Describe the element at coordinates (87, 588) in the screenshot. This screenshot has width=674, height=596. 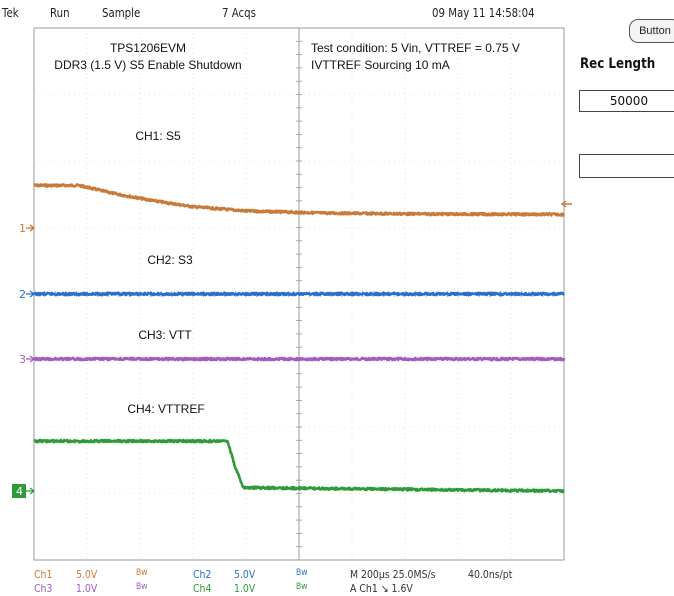
I see `ch3-scale: 1.0V` at that location.